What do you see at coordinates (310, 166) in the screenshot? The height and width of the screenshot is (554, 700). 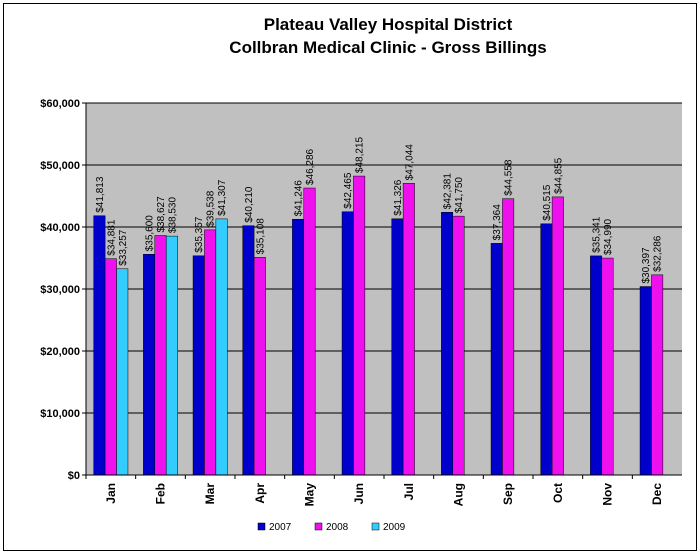 I see `value-label: $46,286` at bounding box center [310, 166].